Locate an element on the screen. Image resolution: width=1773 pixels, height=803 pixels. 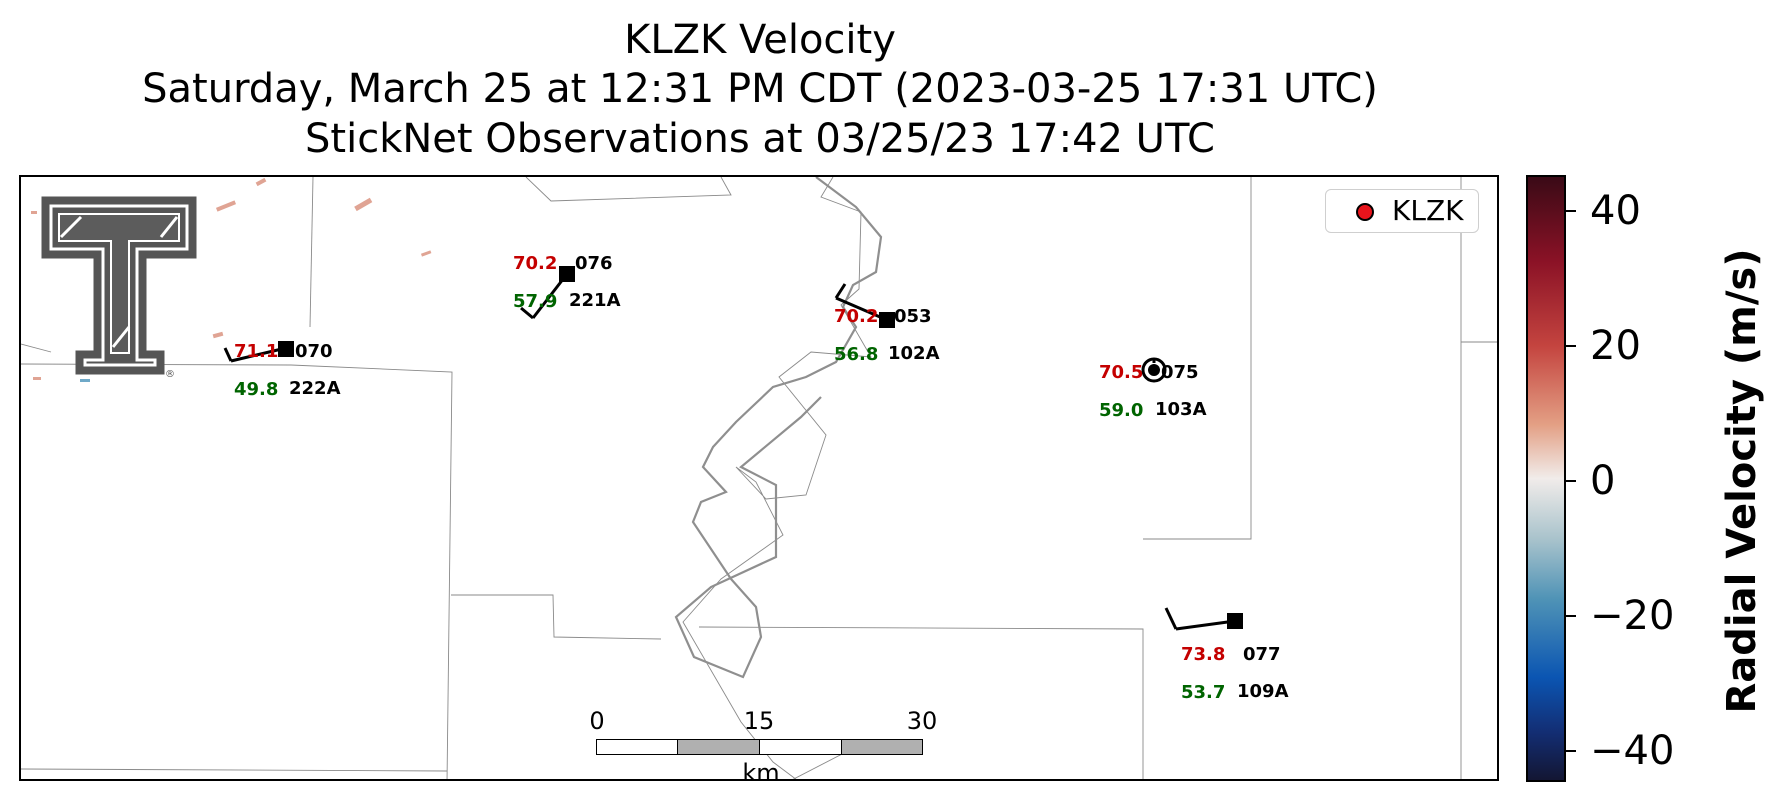
colorbar-label-0: 0 is located at coordinates (1603, 481).